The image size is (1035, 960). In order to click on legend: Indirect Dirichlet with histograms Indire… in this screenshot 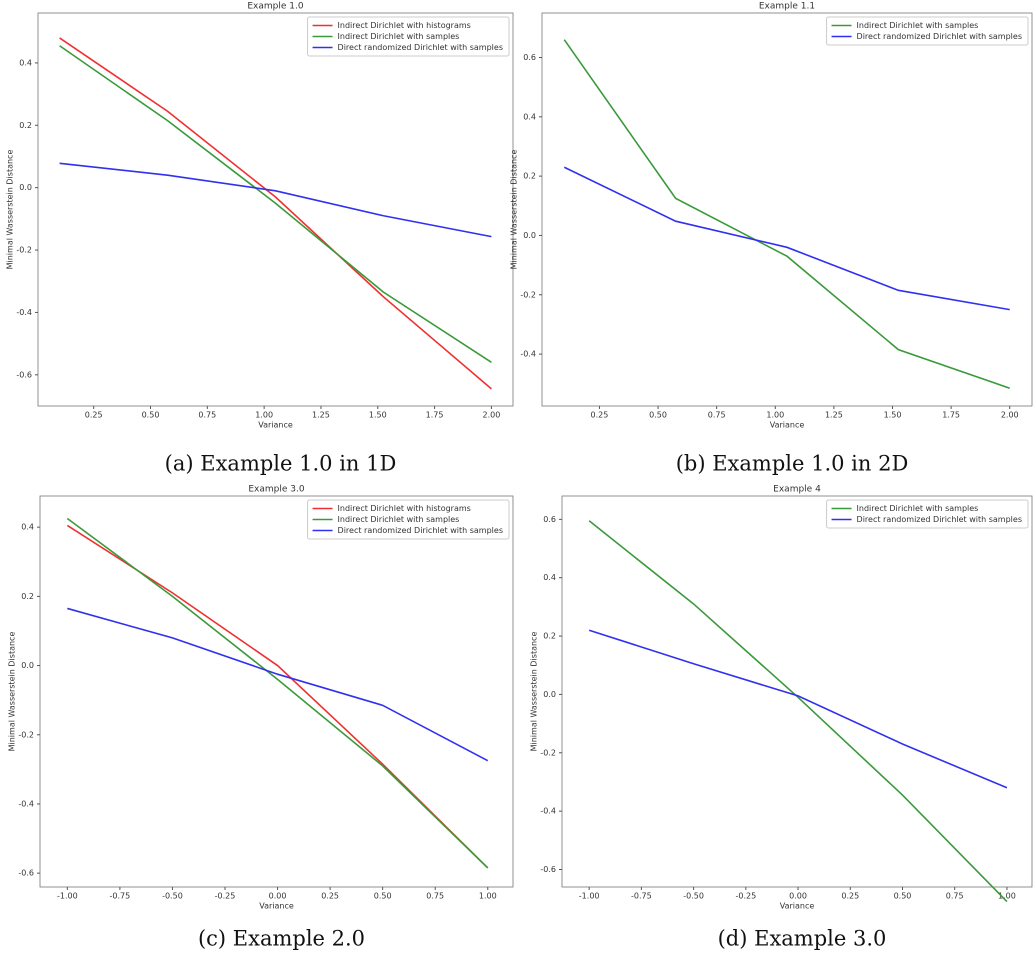, I will do `click(408, 519)`.